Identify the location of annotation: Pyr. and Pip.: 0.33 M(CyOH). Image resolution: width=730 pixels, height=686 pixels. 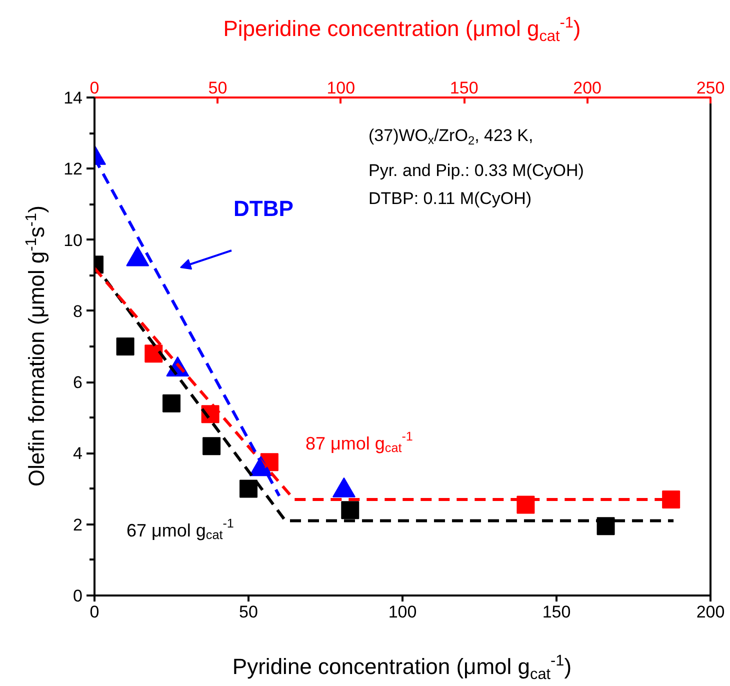
(476, 170).